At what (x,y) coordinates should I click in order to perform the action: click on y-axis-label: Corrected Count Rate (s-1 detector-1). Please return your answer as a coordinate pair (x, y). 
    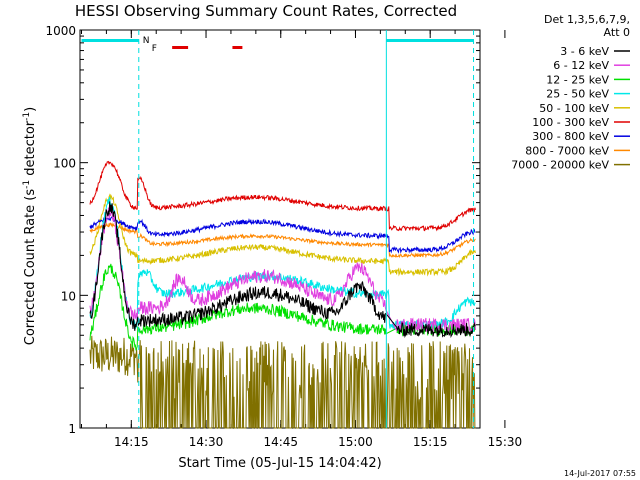
    Looking at the image, I should click on (30, 226).